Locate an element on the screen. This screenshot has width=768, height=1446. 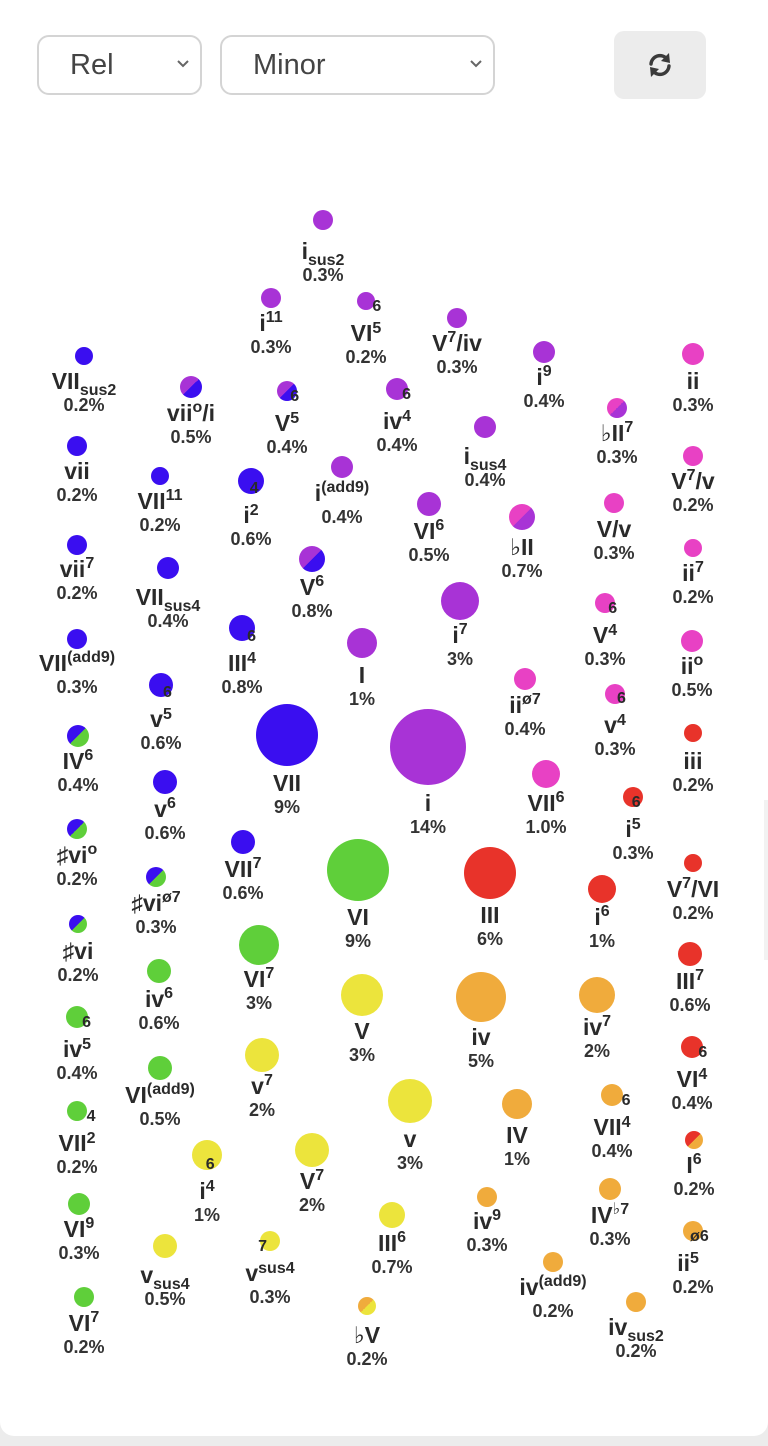
chord-symbol: ii is located at coordinates (693, 381).